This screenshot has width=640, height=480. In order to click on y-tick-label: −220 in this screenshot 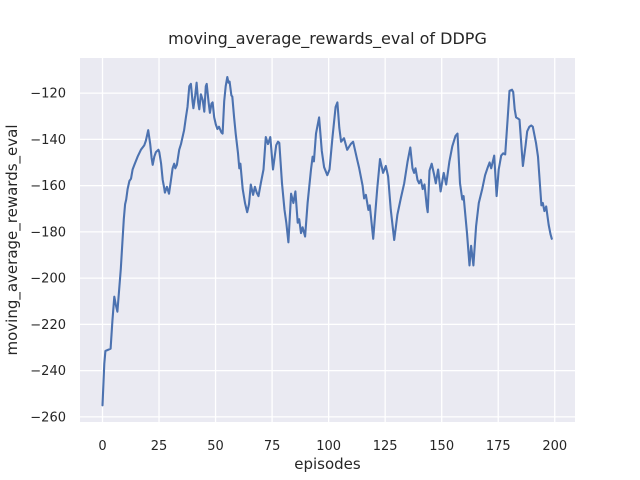, I will do `click(48, 325)`.